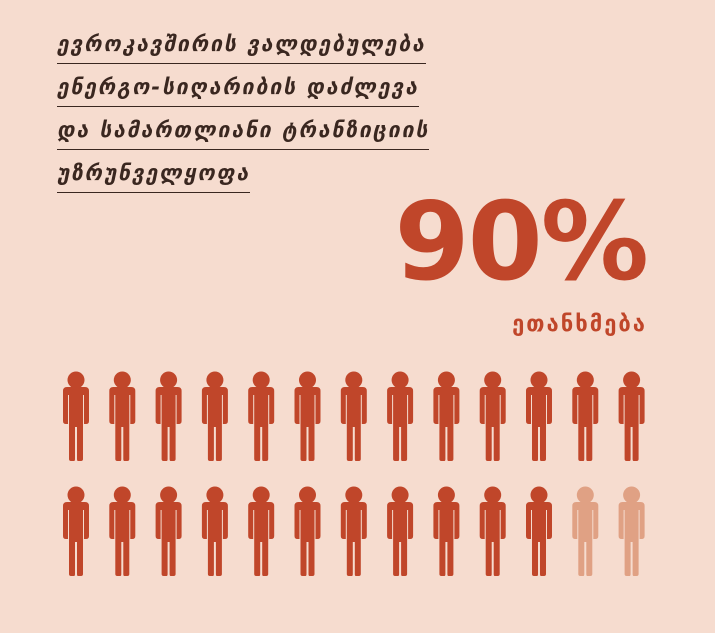 The height and width of the screenshot is (633, 715). What do you see at coordinates (238, 90) in the screenshot?
I see `title-line-2: ენერგო-სიღარიბის დაძლევა` at bounding box center [238, 90].